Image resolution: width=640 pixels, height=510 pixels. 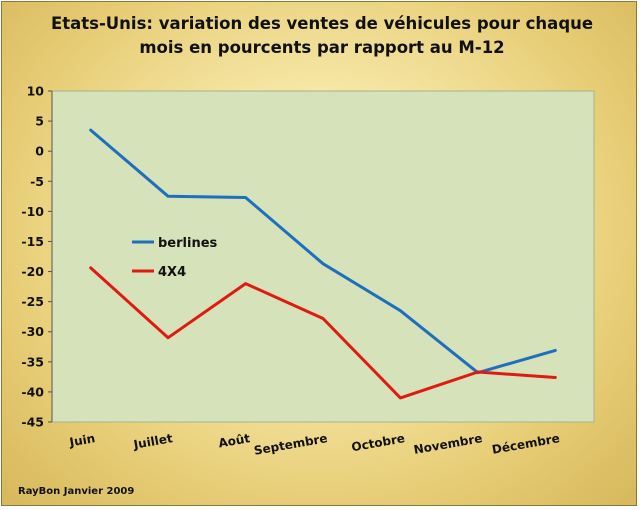 I want to click on y-tick-label: 5, so click(x=39, y=121).